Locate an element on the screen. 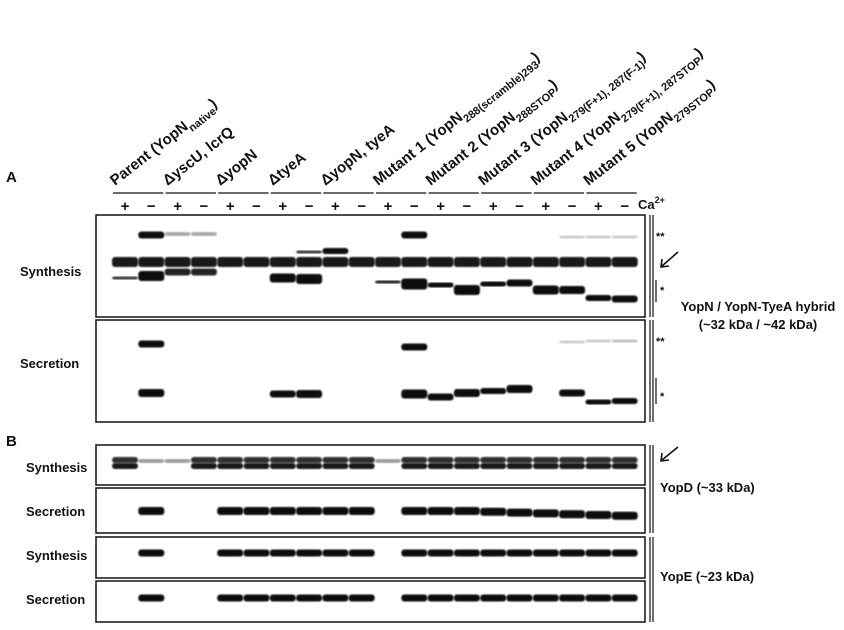 The width and height of the screenshot is (844, 630). header-text: ΔyopN is located at coordinates (236, 167).